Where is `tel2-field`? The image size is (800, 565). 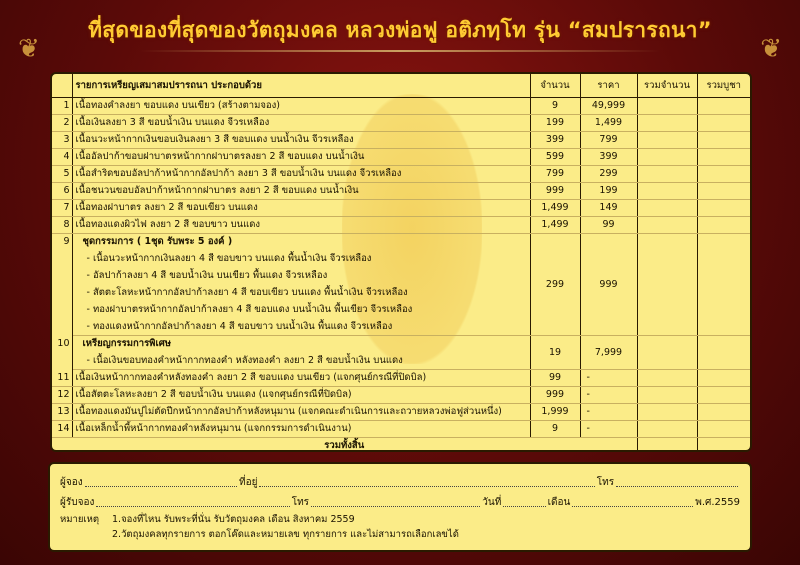 tel2-field is located at coordinates (396, 506).